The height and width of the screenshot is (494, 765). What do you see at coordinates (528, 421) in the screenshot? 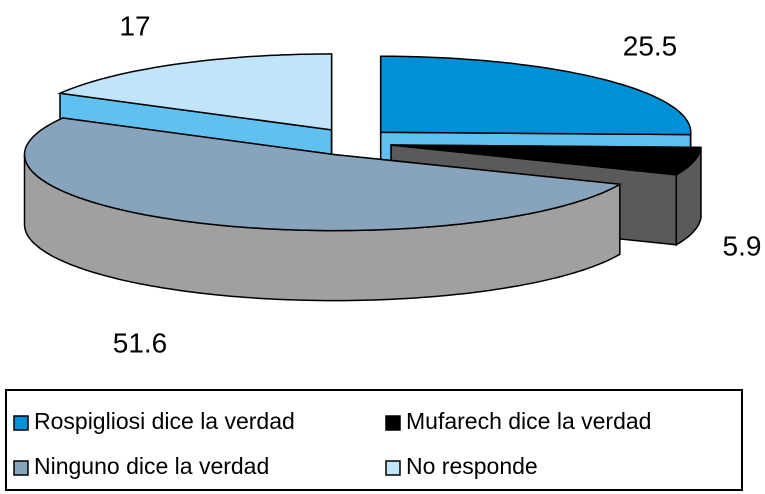
I see `legend-label: Mufarech dice la verdad` at bounding box center [528, 421].